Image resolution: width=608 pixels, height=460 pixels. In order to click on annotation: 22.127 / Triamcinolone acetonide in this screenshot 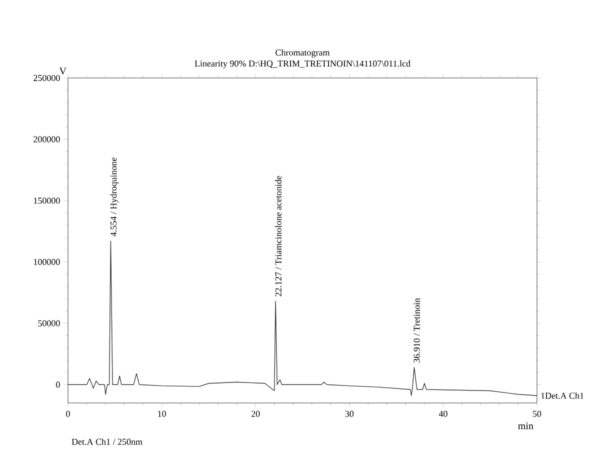, I will do `click(278, 236)`.